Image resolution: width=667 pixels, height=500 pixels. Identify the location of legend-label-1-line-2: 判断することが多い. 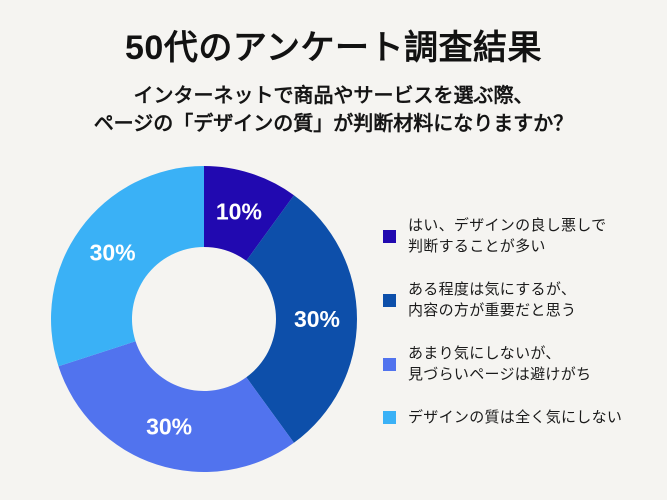
(477, 246).